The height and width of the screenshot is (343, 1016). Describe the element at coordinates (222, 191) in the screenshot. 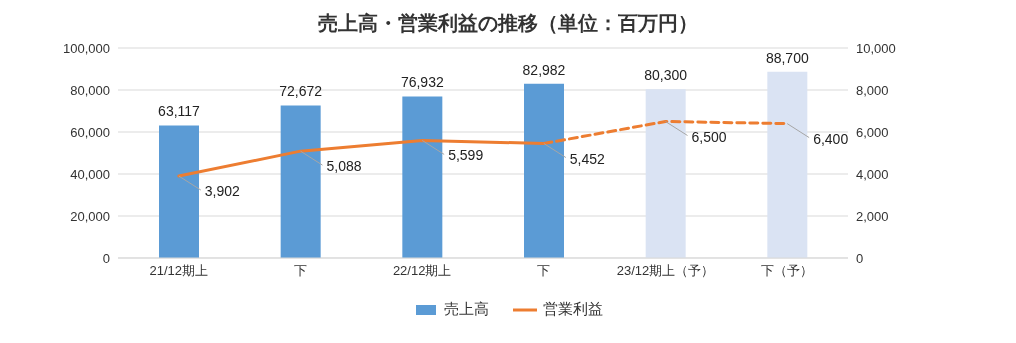

I see `data-label: 3,902` at that location.